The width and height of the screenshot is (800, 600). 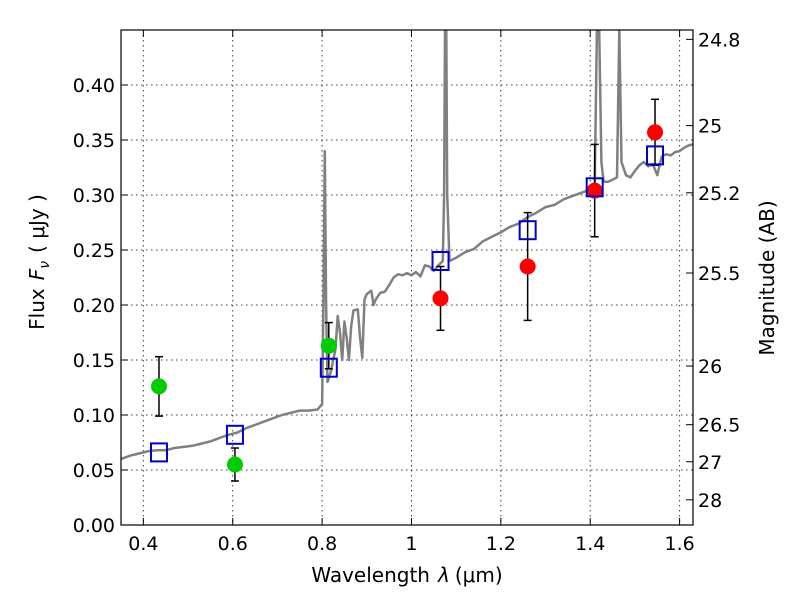 I want to click on x-tick-label: 0.6, so click(x=233, y=544).